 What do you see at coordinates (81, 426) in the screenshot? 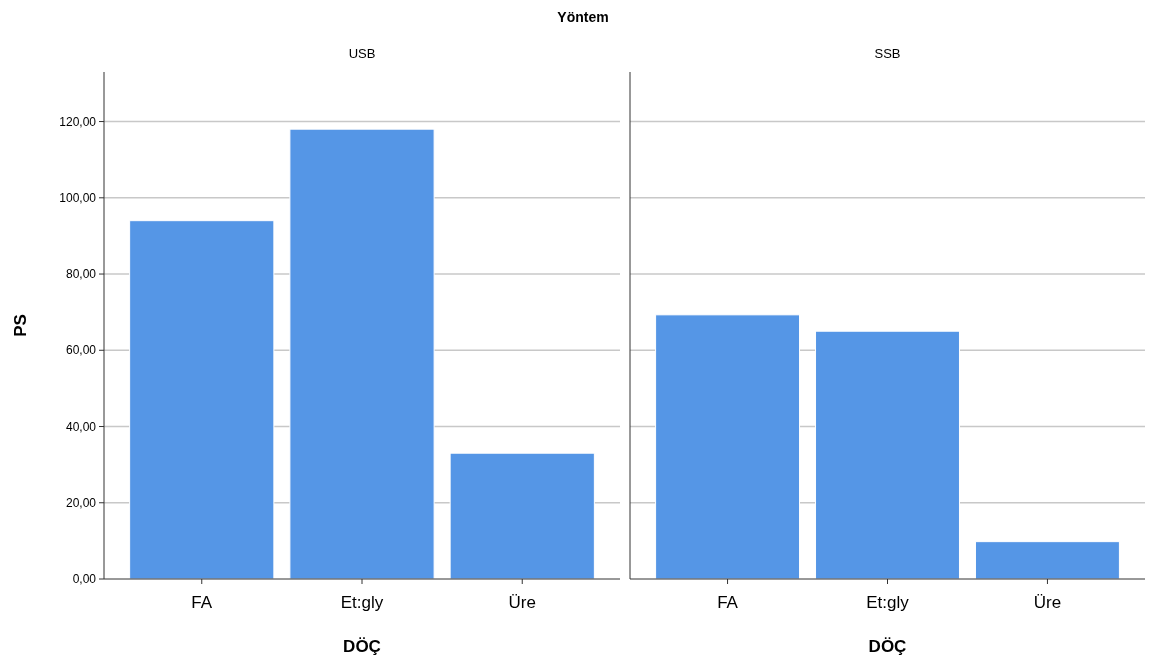
I see `y-tick-label: 40,00` at bounding box center [81, 426].